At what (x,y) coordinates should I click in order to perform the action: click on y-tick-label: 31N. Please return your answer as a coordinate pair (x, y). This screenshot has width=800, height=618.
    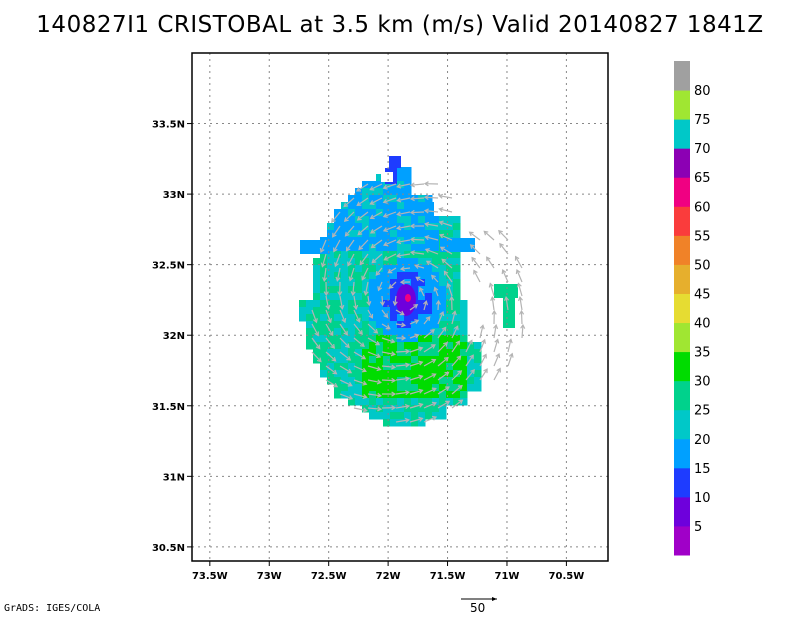
    Looking at the image, I should click on (174, 477).